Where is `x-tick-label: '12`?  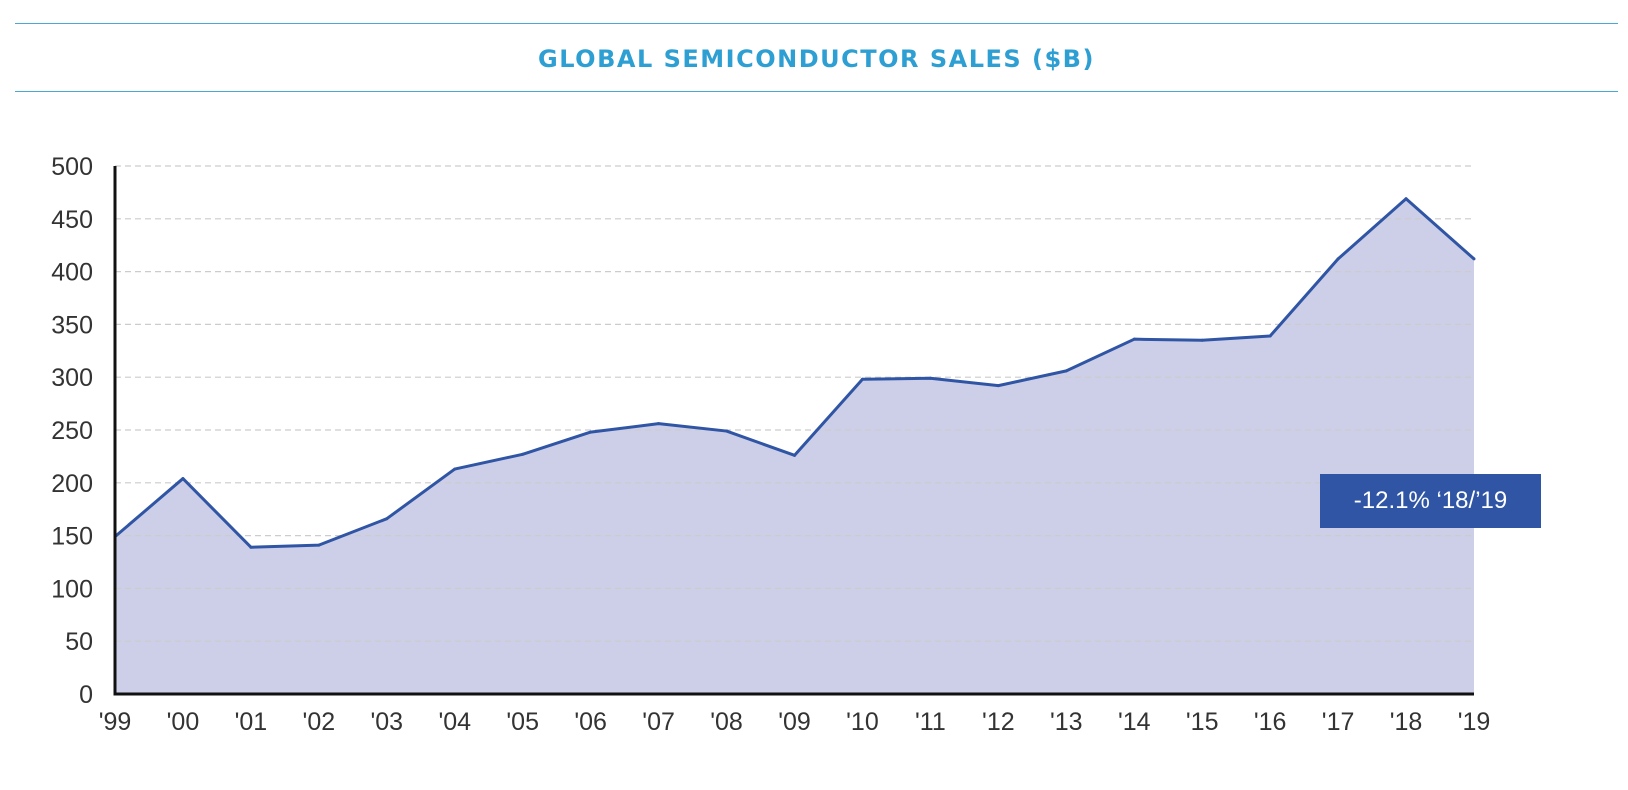
x-tick-label: '12 is located at coordinates (998, 722).